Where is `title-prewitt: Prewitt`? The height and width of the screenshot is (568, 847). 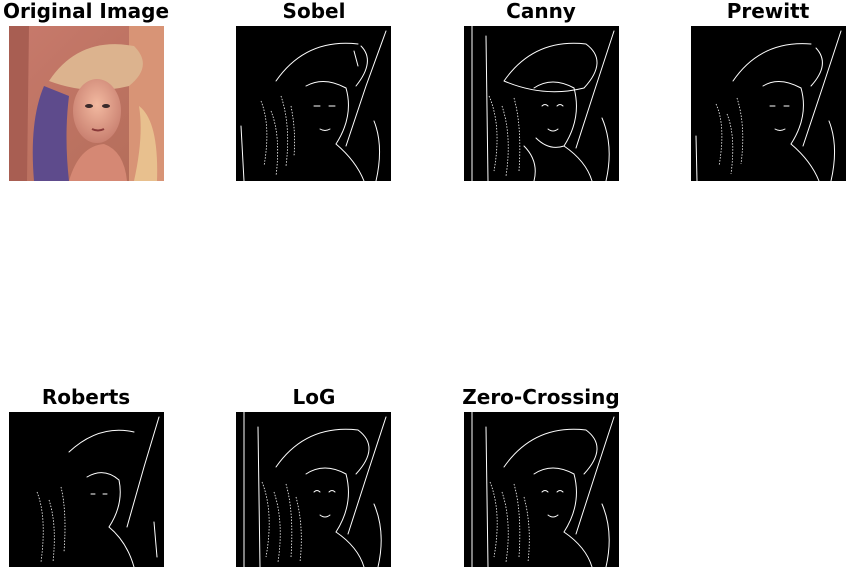 title-prewitt: Prewitt is located at coordinates (768, 11).